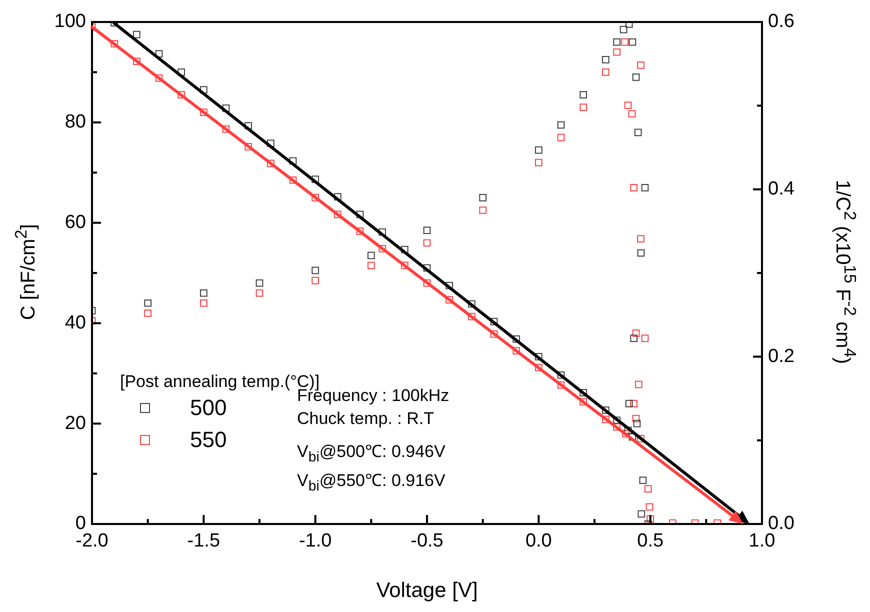 The height and width of the screenshot is (612, 870). I want to click on y2-tick-label: 0.4, so click(781, 189).